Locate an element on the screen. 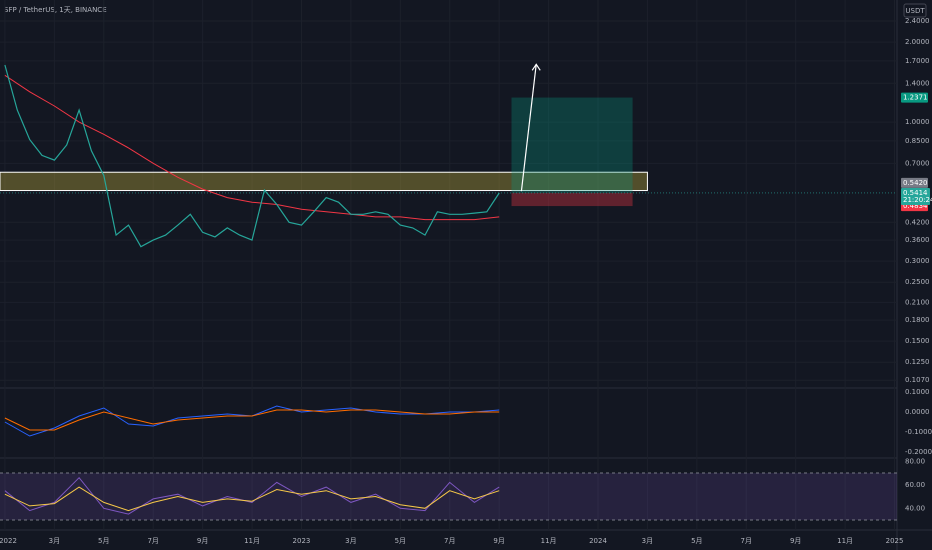  entry-tag-box is located at coordinates (914, 182).